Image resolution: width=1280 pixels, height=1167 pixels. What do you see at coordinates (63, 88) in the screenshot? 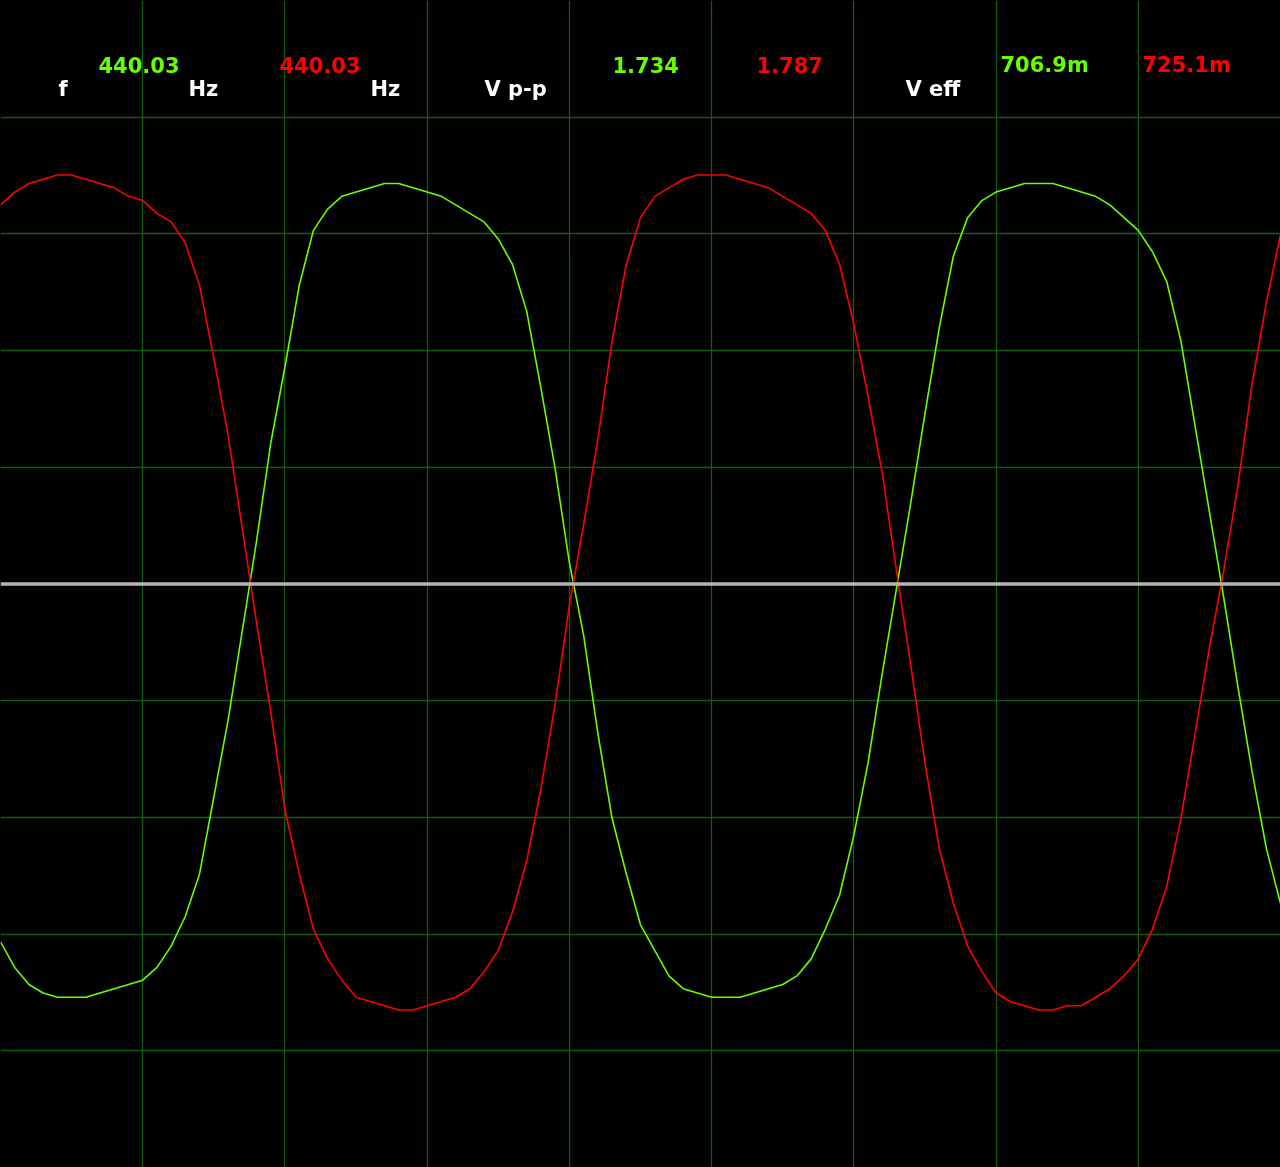
I see `text: f` at bounding box center [63, 88].